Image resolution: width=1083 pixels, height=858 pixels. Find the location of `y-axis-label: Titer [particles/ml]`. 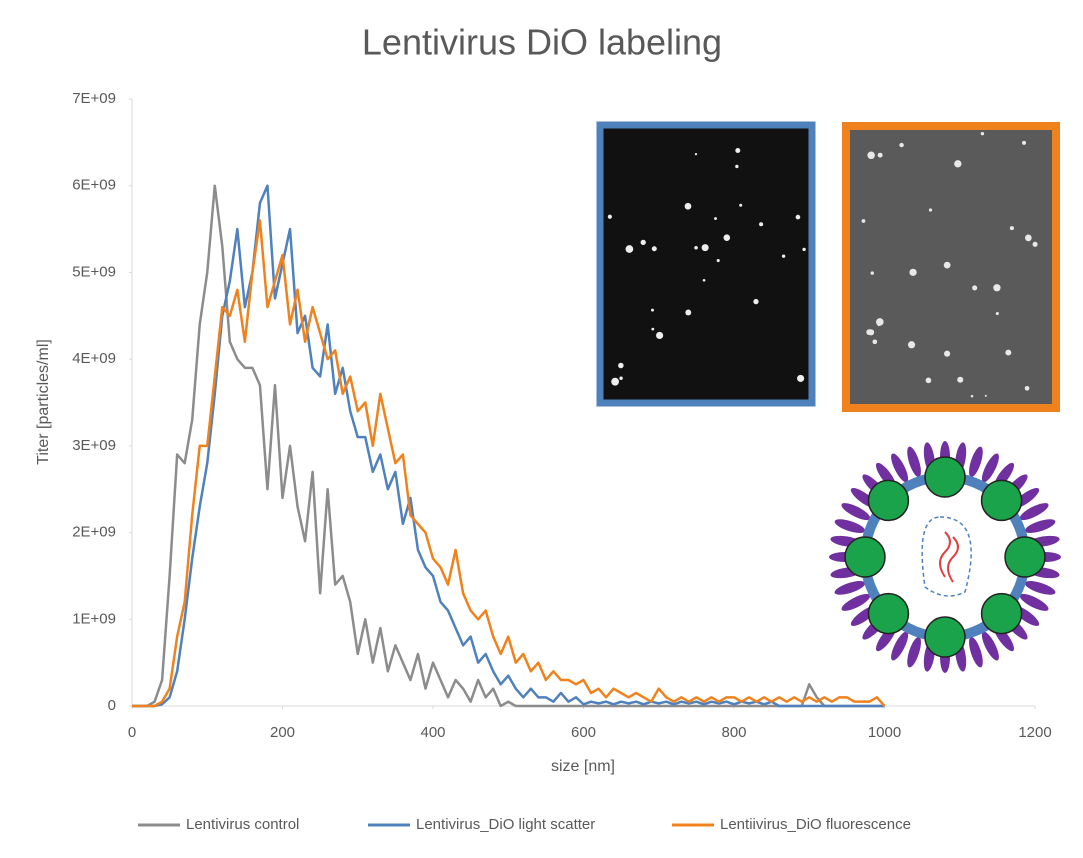

y-axis-label: Titer [particles/ml] is located at coordinates (43, 402).